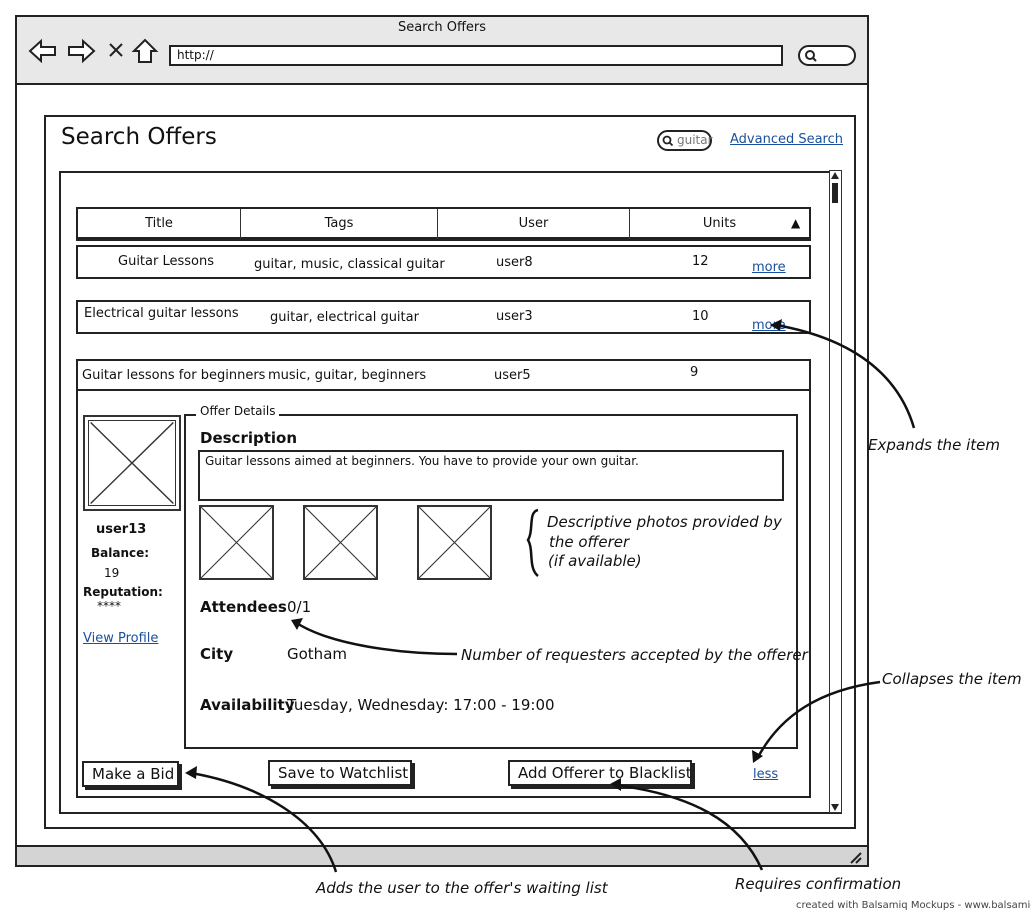 Image resolution: width=1031 pixels, height=915 pixels. I want to click on table-header: Title Tags User Units ▲, so click(443, 224).